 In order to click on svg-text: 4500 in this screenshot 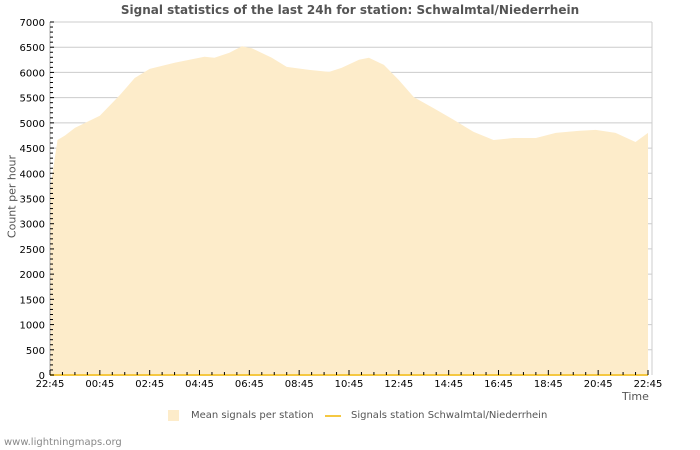, I will do `click(32, 149)`.